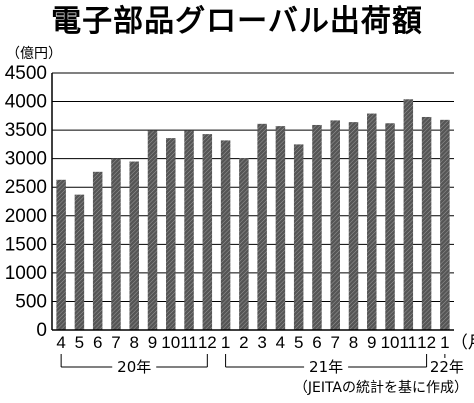 The height and width of the screenshot is (403, 474). Describe the element at coordinates (243, 342) in the screenshot. I see `x-tick-label: 2` at that location.